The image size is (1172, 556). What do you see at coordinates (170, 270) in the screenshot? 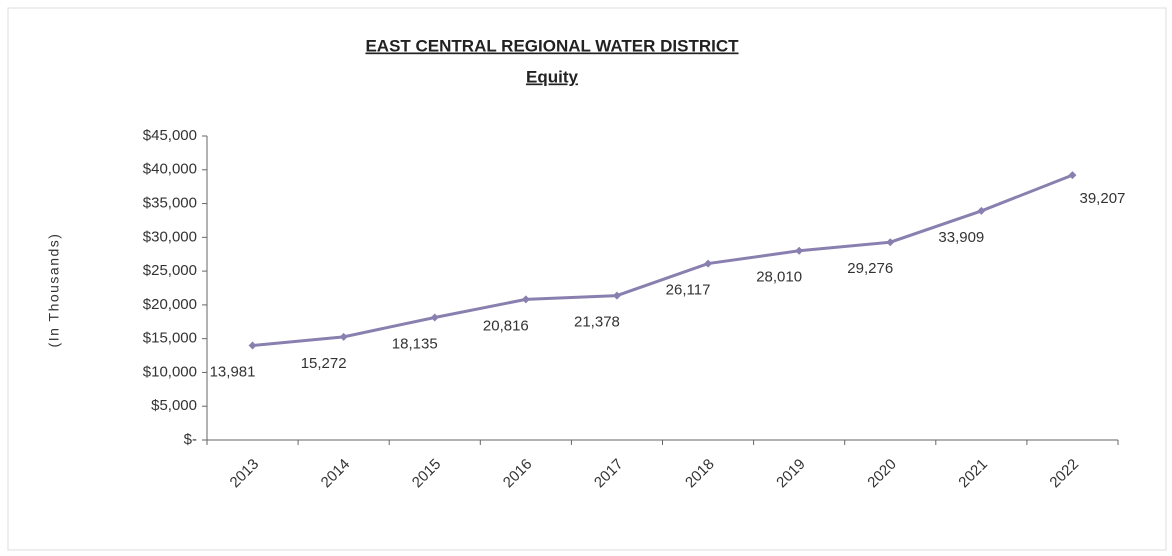
I see `y-tick-label: $25,000` at bounding box center [170, 270].